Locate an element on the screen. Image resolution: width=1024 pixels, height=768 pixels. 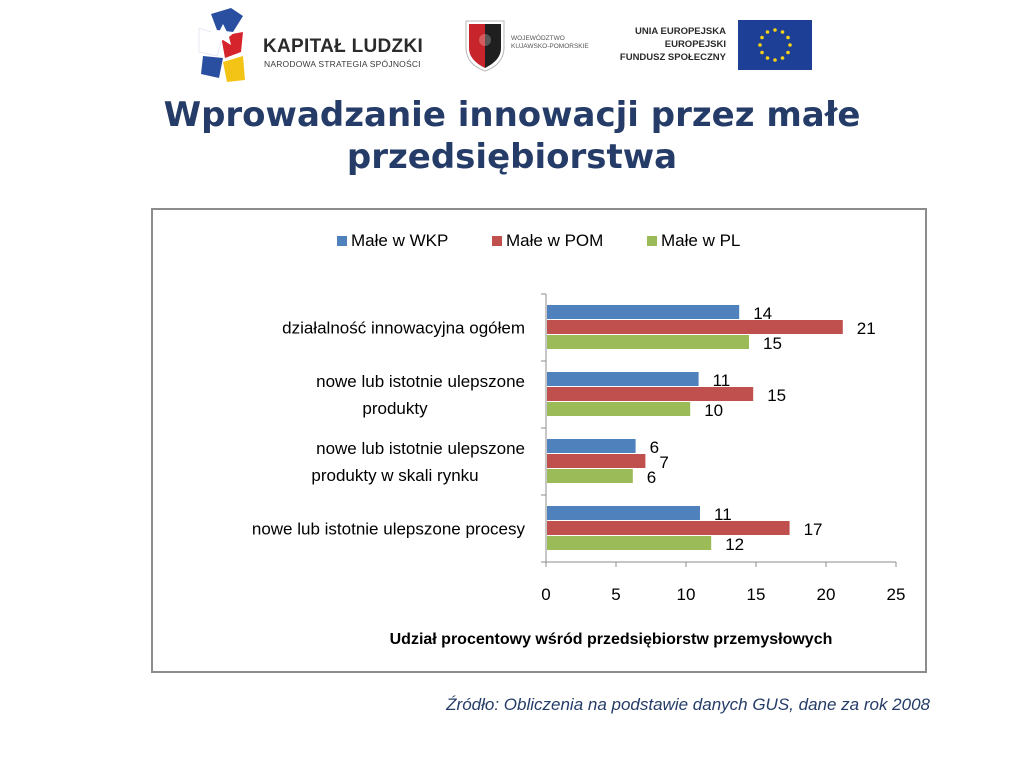
data-label-1: 14 is located at coordinates (762, 313).